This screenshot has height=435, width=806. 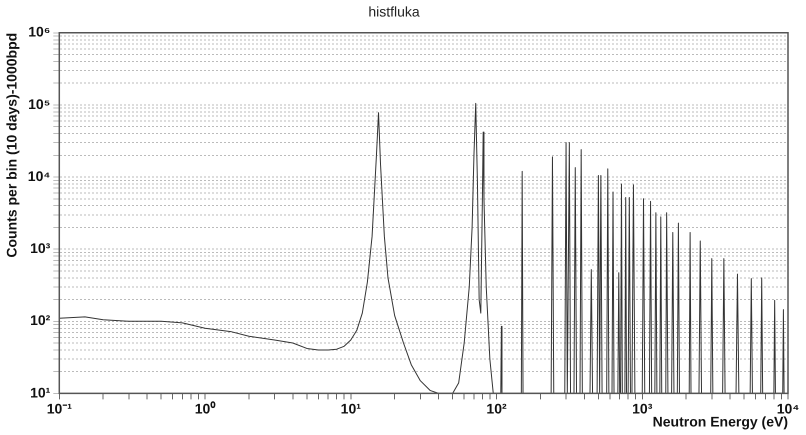 I want to click on x-tick-label: 10³, so click(x=642, y=408).